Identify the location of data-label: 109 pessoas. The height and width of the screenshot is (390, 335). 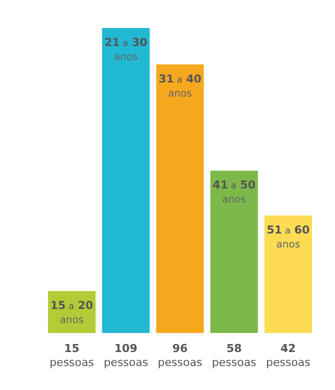
(126, 355).